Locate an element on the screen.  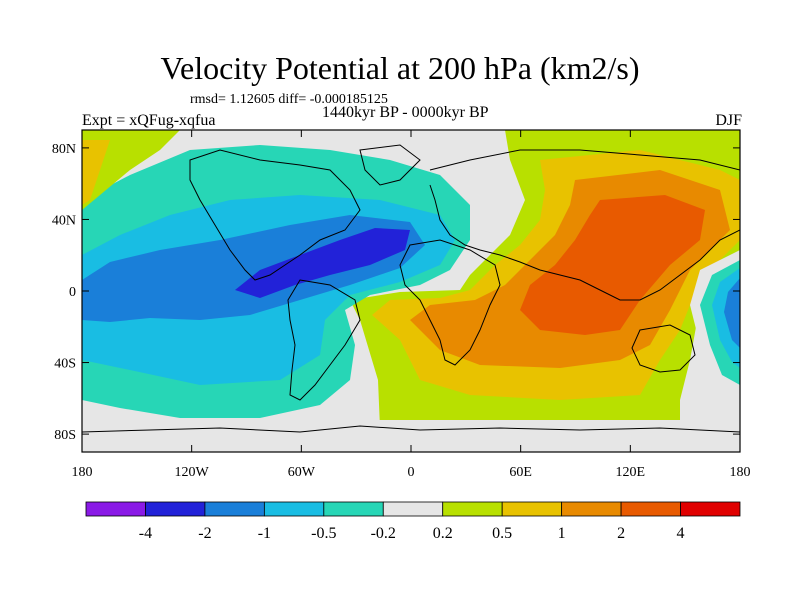
colorbar-label: 1 is located at coordinates (562, 533).